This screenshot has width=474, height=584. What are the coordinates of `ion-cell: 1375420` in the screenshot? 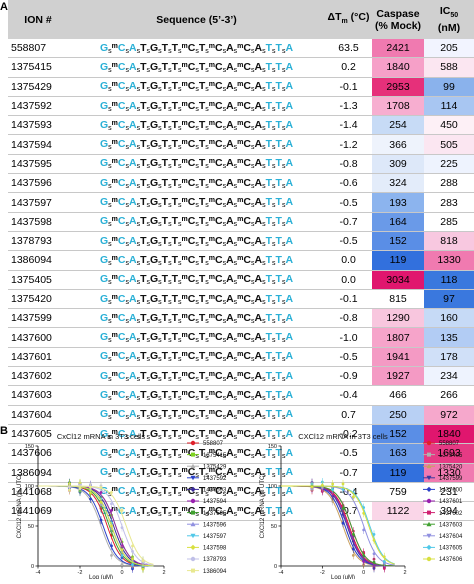 It's located at (38, 299).